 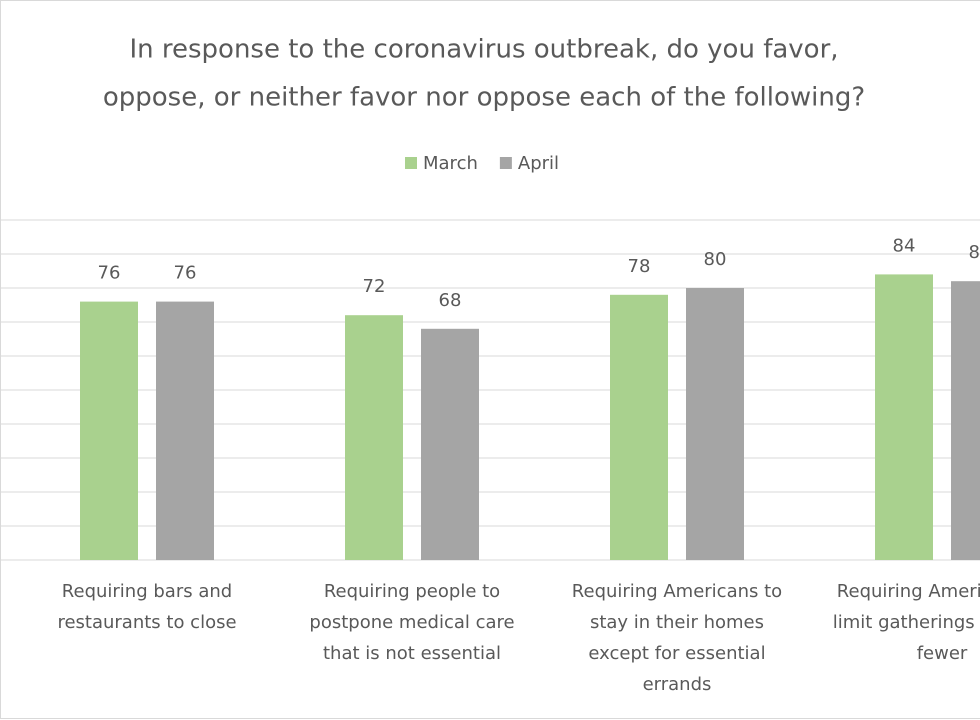 What do you see at coordinates (904, 245) in the screenshot?
I see `value-label: 84` at bounding box center [904, 245].